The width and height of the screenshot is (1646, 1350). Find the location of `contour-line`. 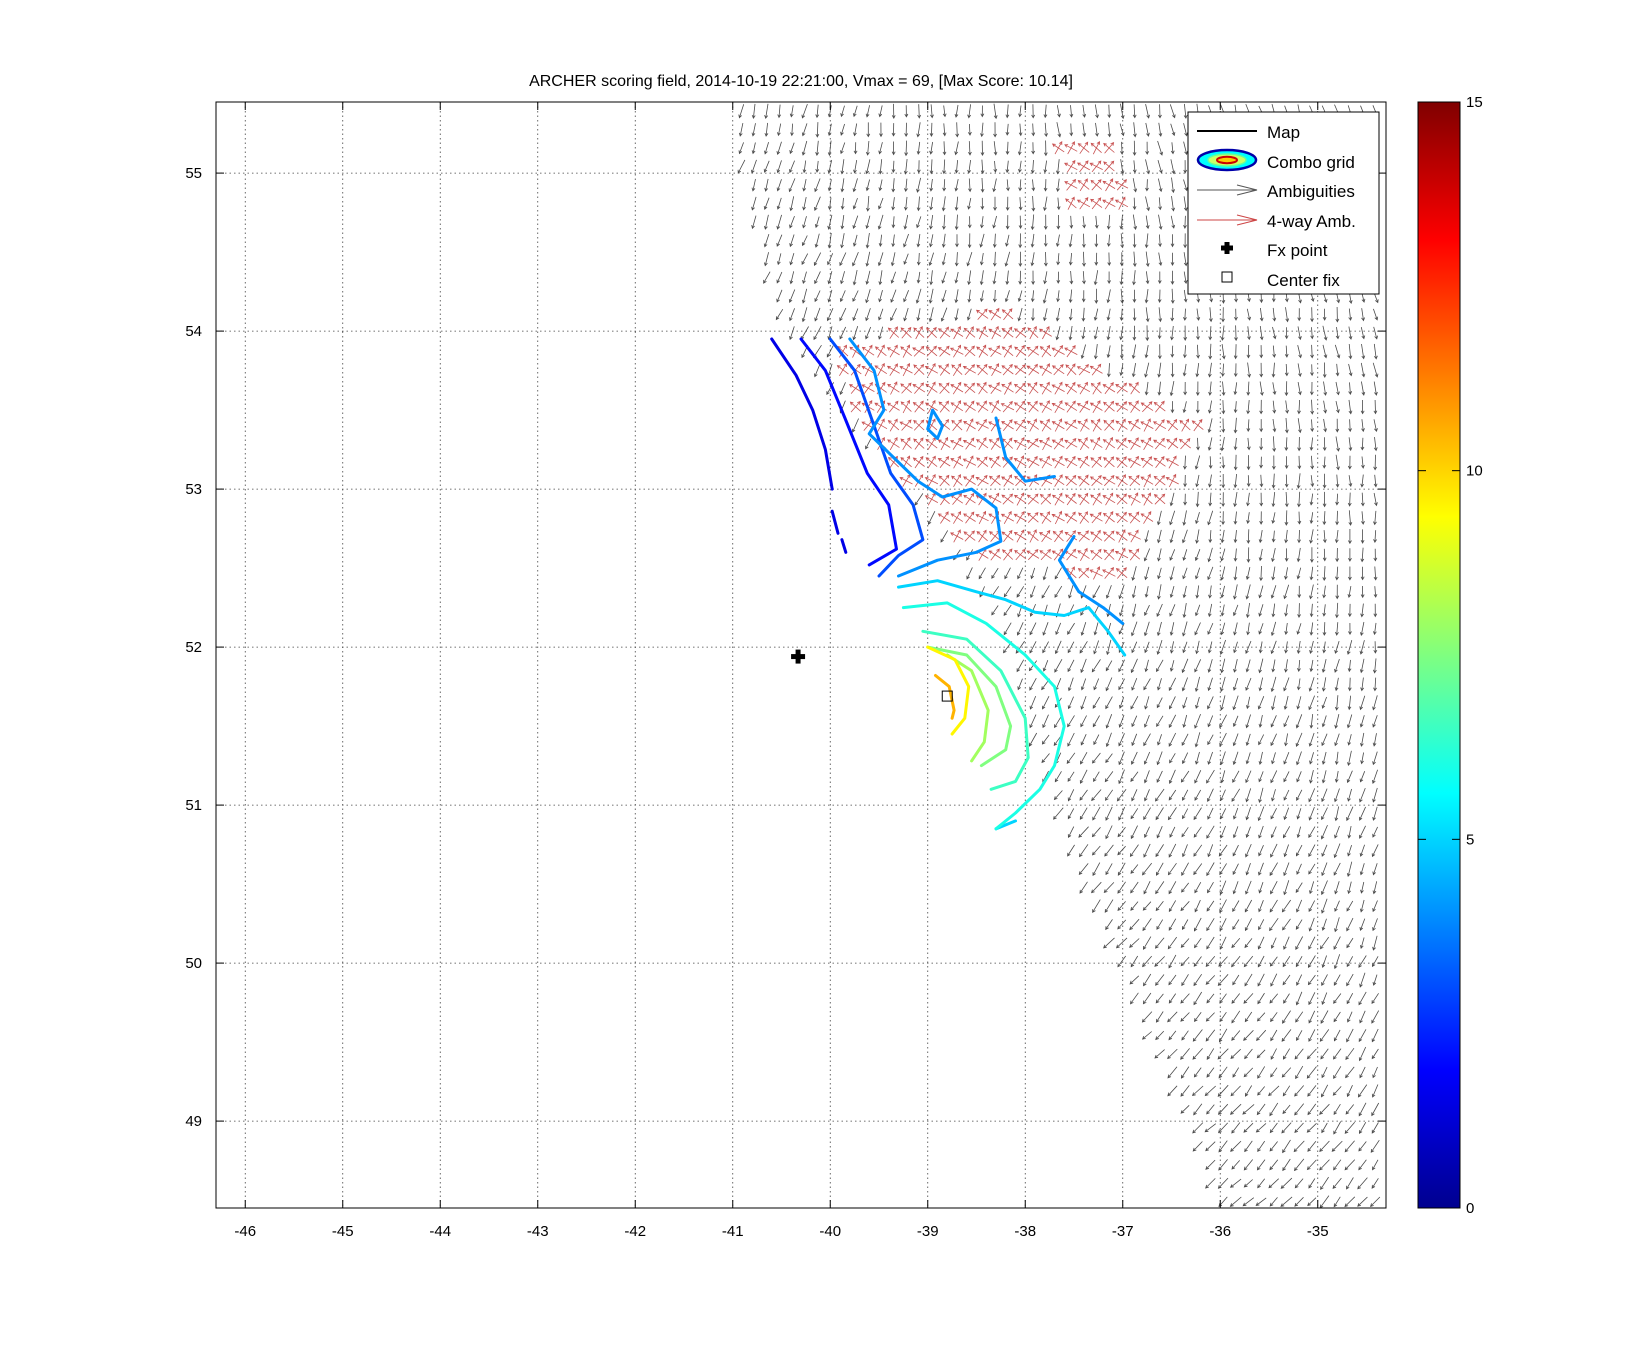

contour-line is located at coordinates (975, 710).